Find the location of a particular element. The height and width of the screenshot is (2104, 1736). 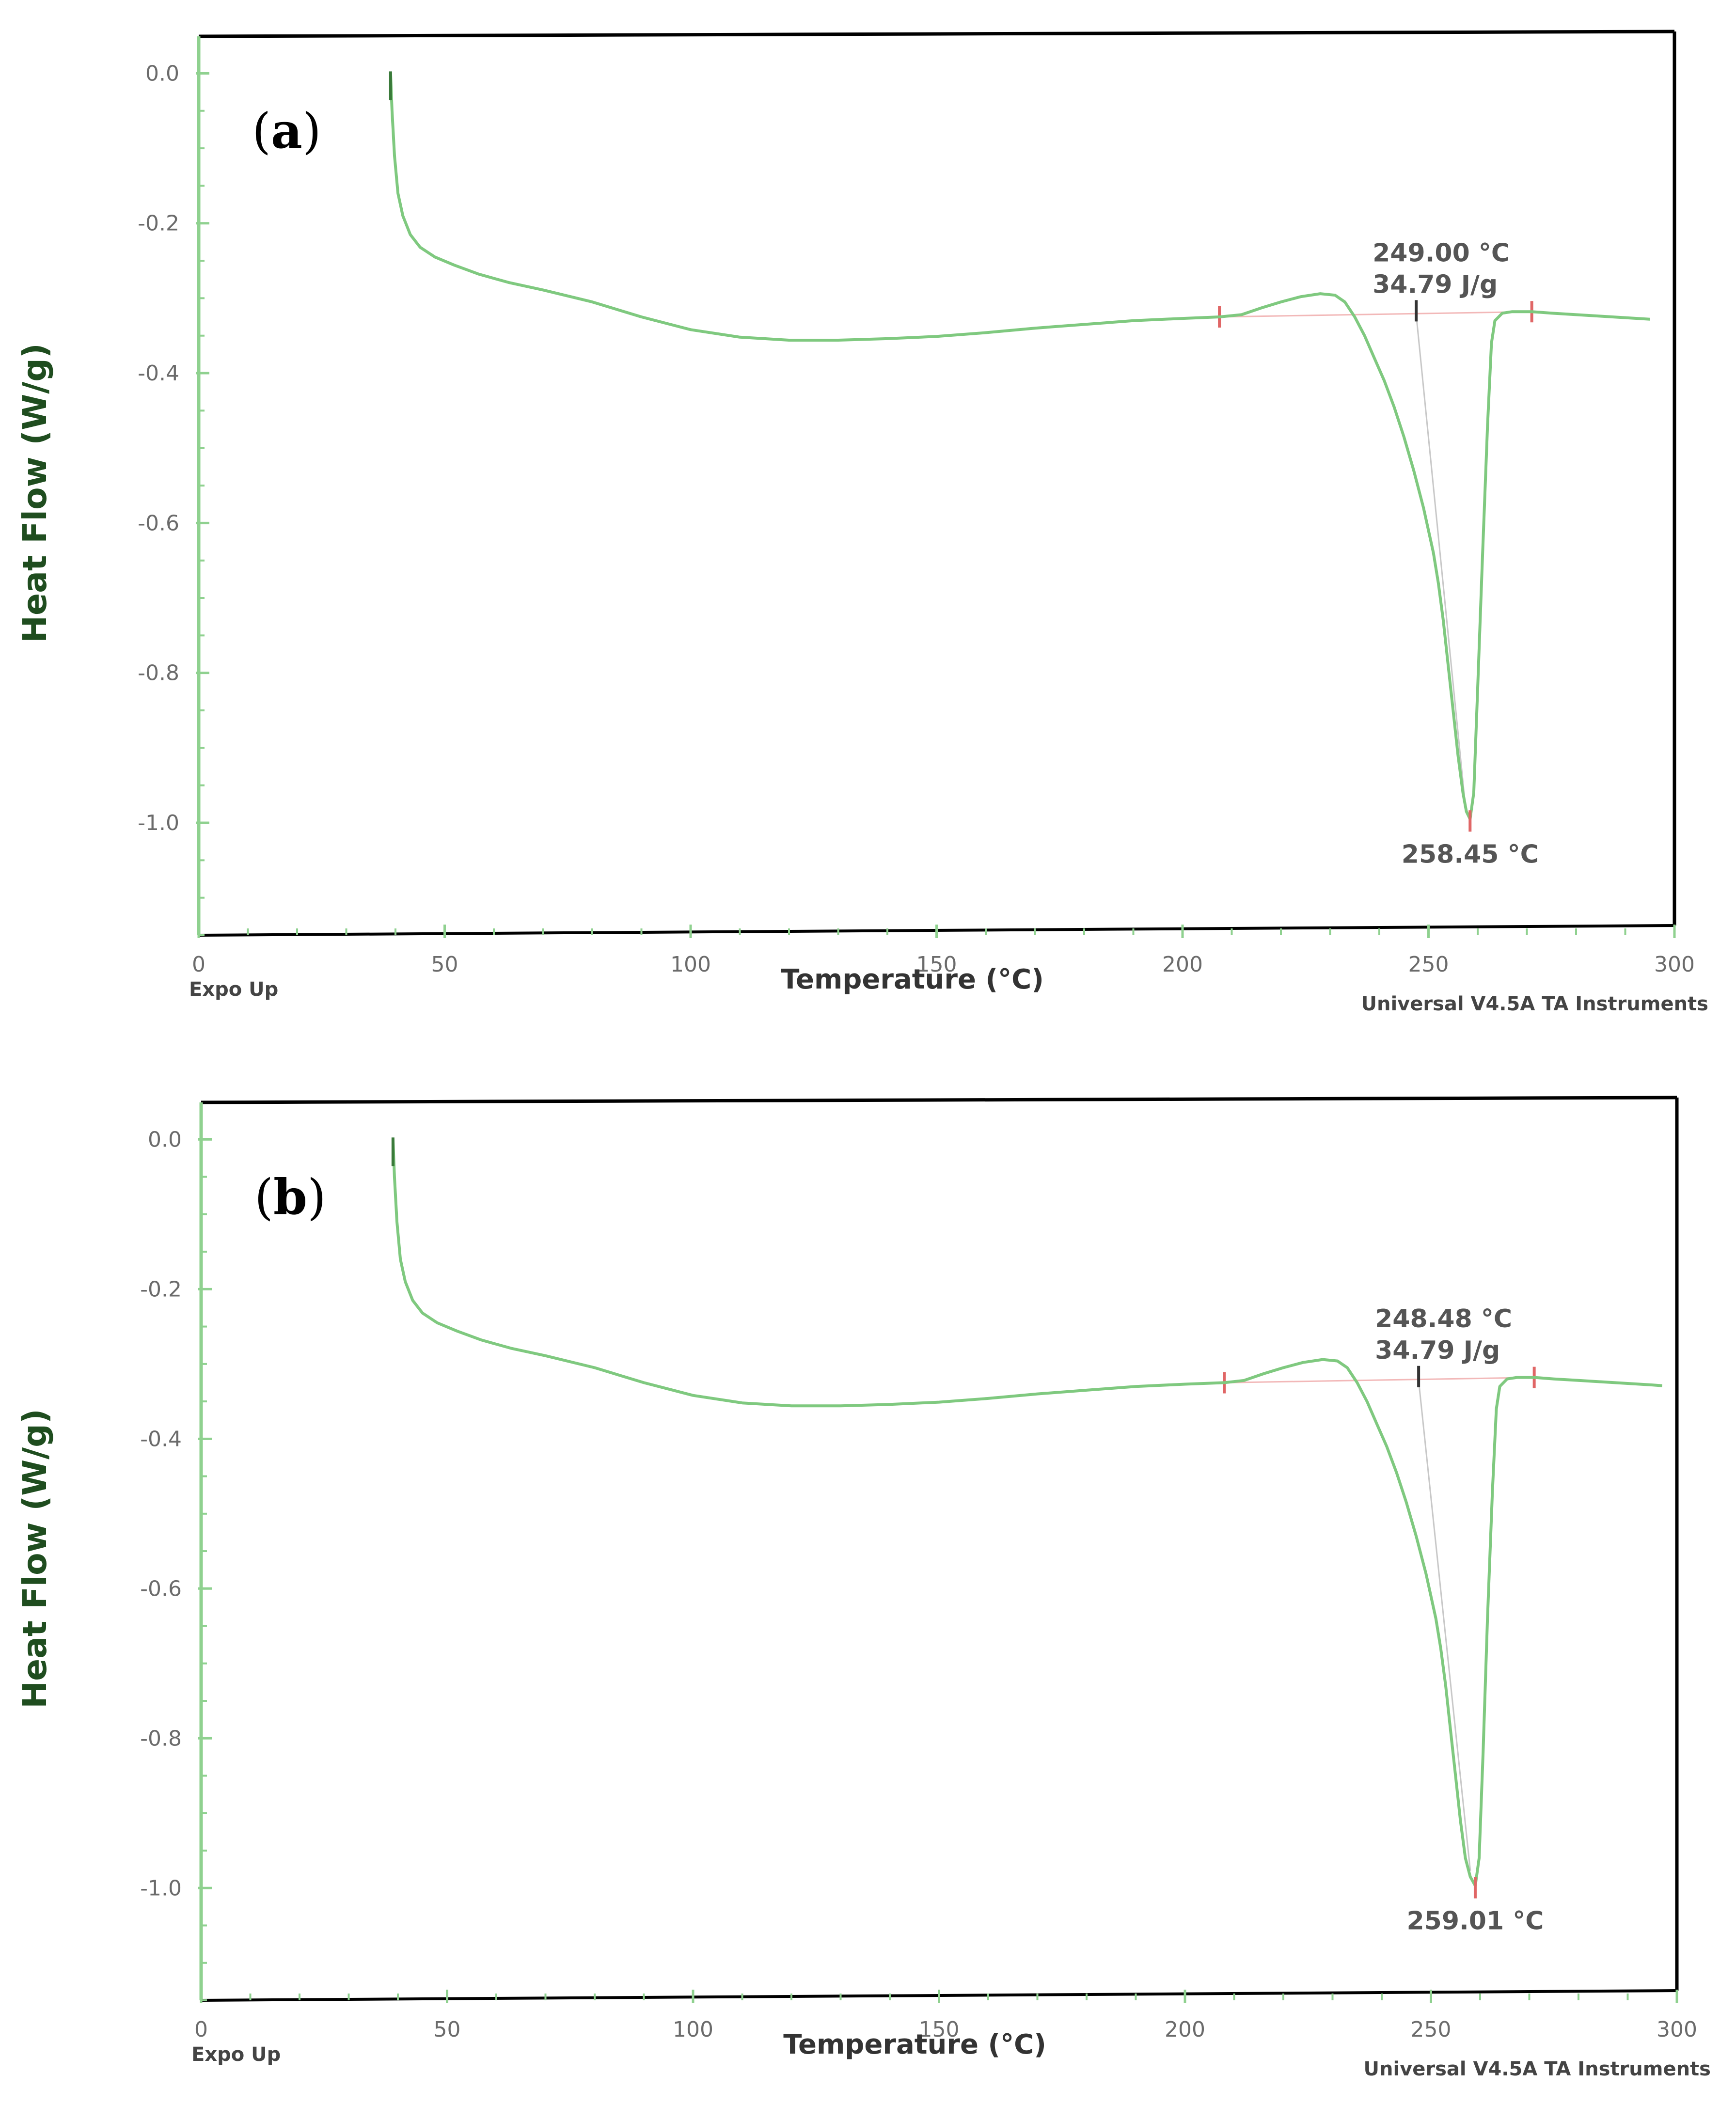

panel-label: (a) is located at coordinates (286, 130).